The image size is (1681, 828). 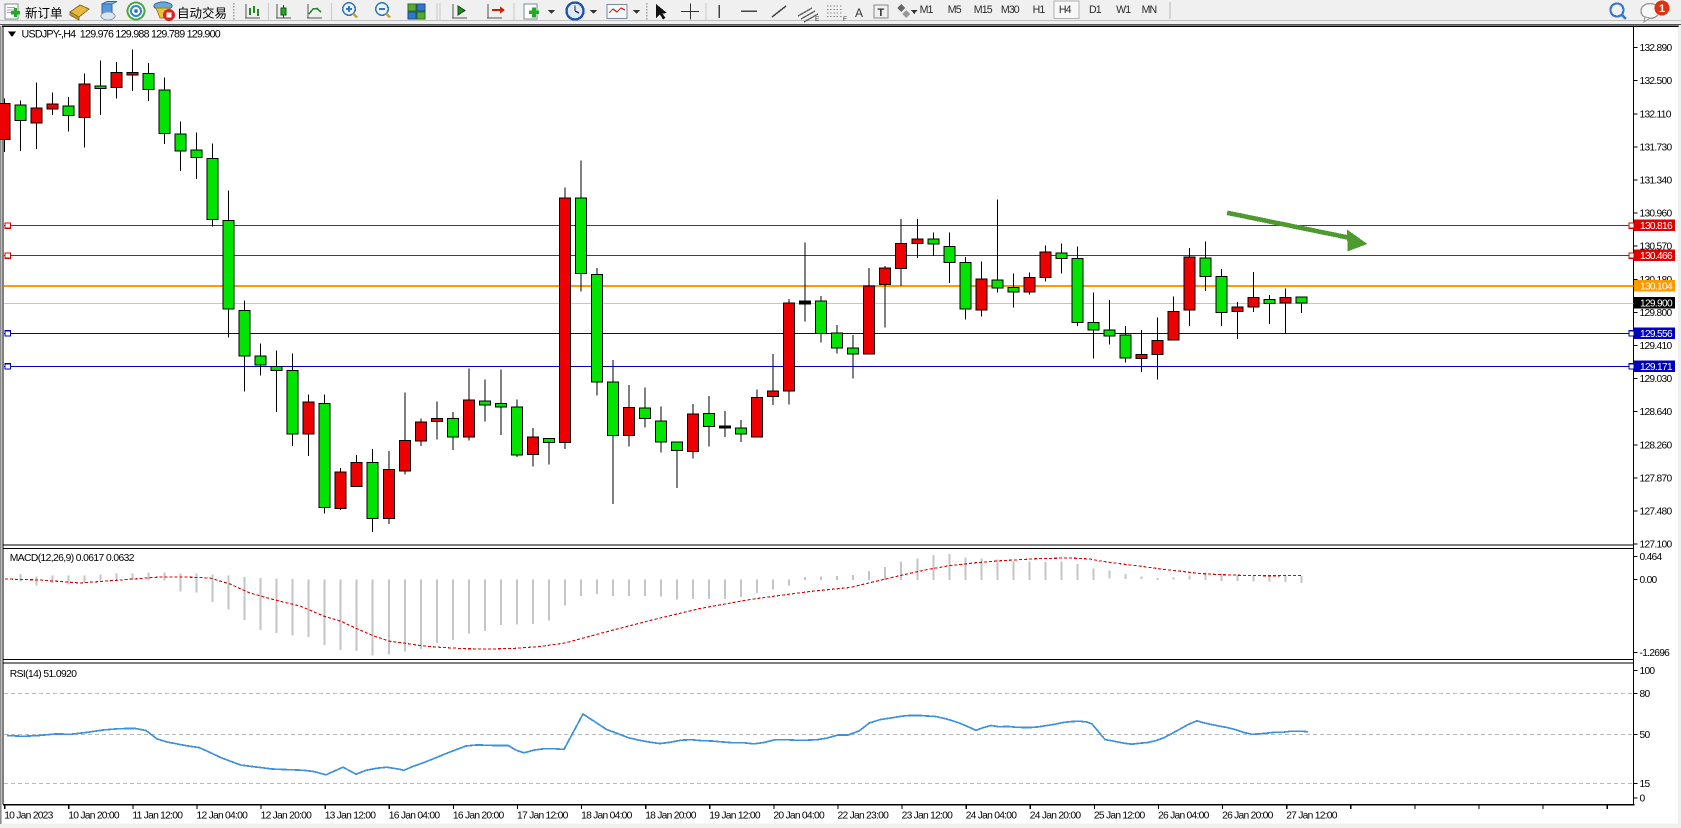 What do you see at coordinates (43, 674) in the screenshot?
I see `svg-text: RSI(14) 51.0920` at bounding box center [43, 674].